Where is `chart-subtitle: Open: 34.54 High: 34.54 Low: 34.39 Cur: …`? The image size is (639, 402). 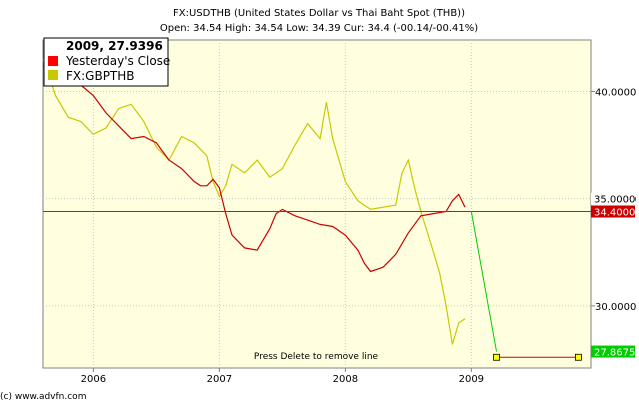
chart-subtitle: Open: 34.54 High: 34.54 Low: 34.39 Cur: … is located at coordinates (319, 28).